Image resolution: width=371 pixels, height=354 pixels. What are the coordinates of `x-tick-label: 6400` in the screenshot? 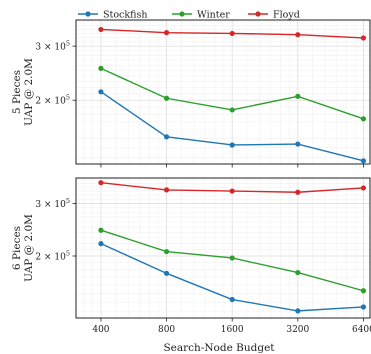 It's located at (361, 330).